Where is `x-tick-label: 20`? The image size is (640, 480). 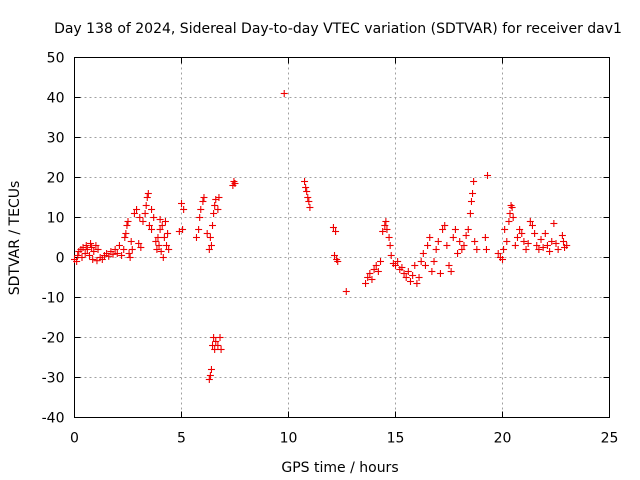 x-tick-label: 20 is located at coordinates (503, 439).